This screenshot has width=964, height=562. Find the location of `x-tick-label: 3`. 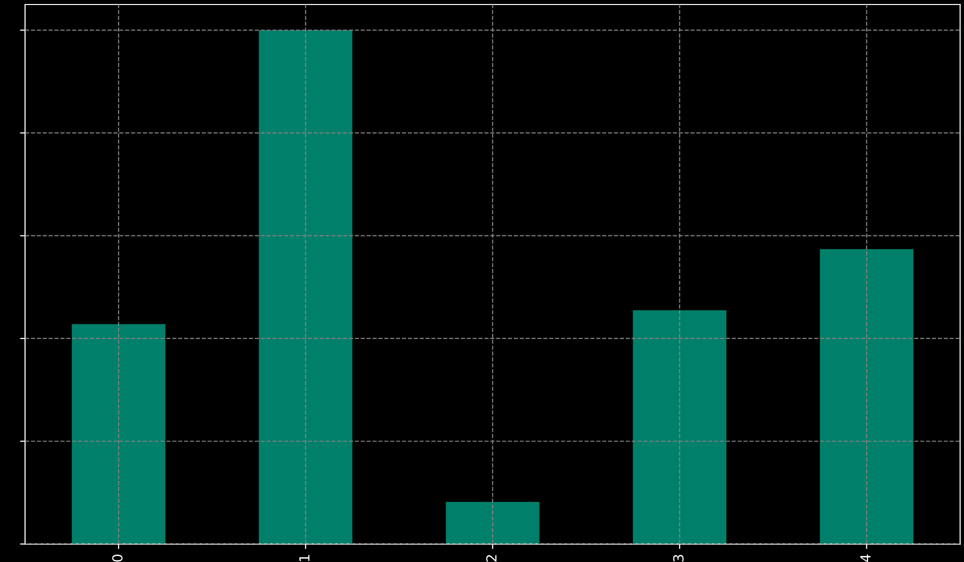

x-tick-label: 3 is located at coordinates (678, 558).